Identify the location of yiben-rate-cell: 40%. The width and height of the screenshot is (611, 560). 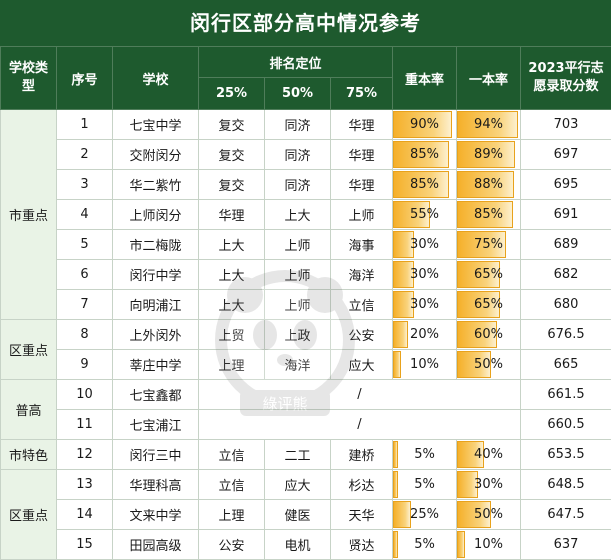
(489, 455).